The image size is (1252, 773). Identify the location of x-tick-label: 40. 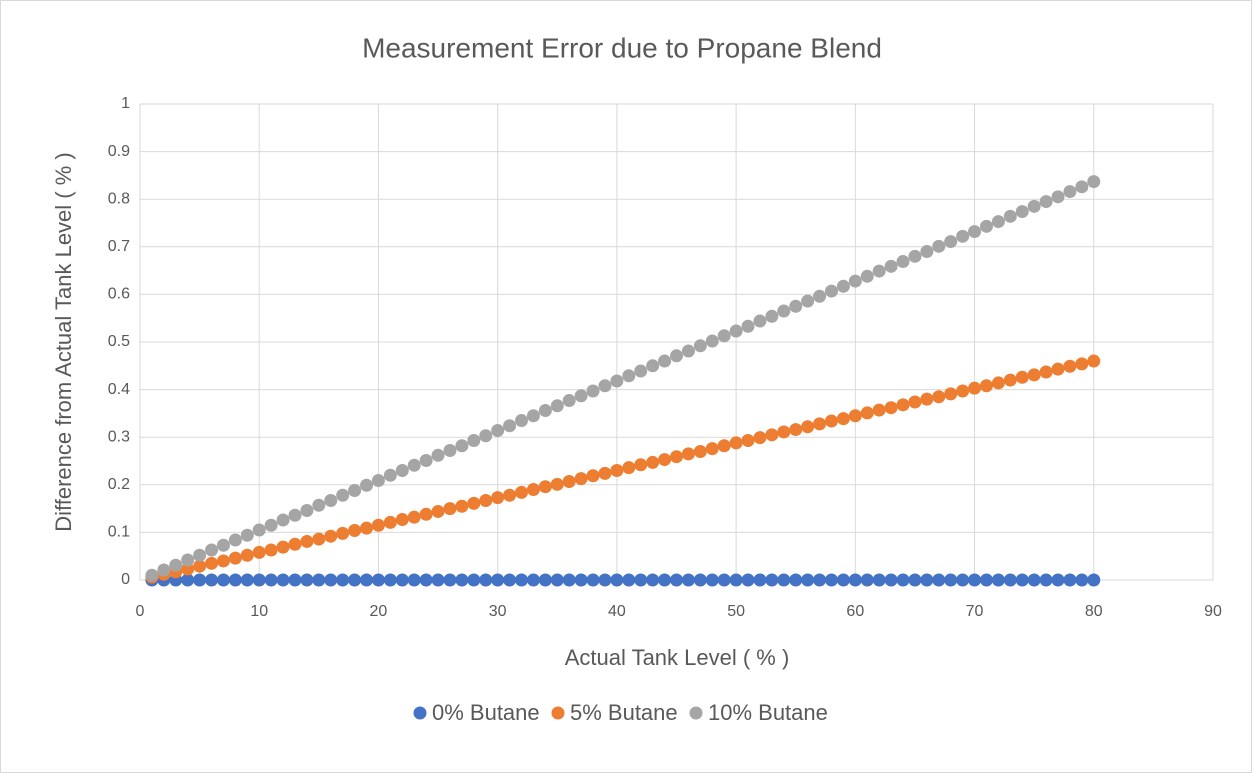
(617, 611).